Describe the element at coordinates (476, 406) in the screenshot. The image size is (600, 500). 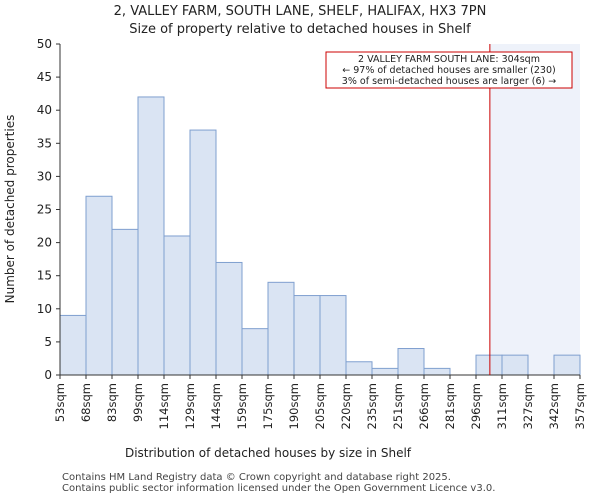
I see `x-tick-label: 296sqm` at that location.